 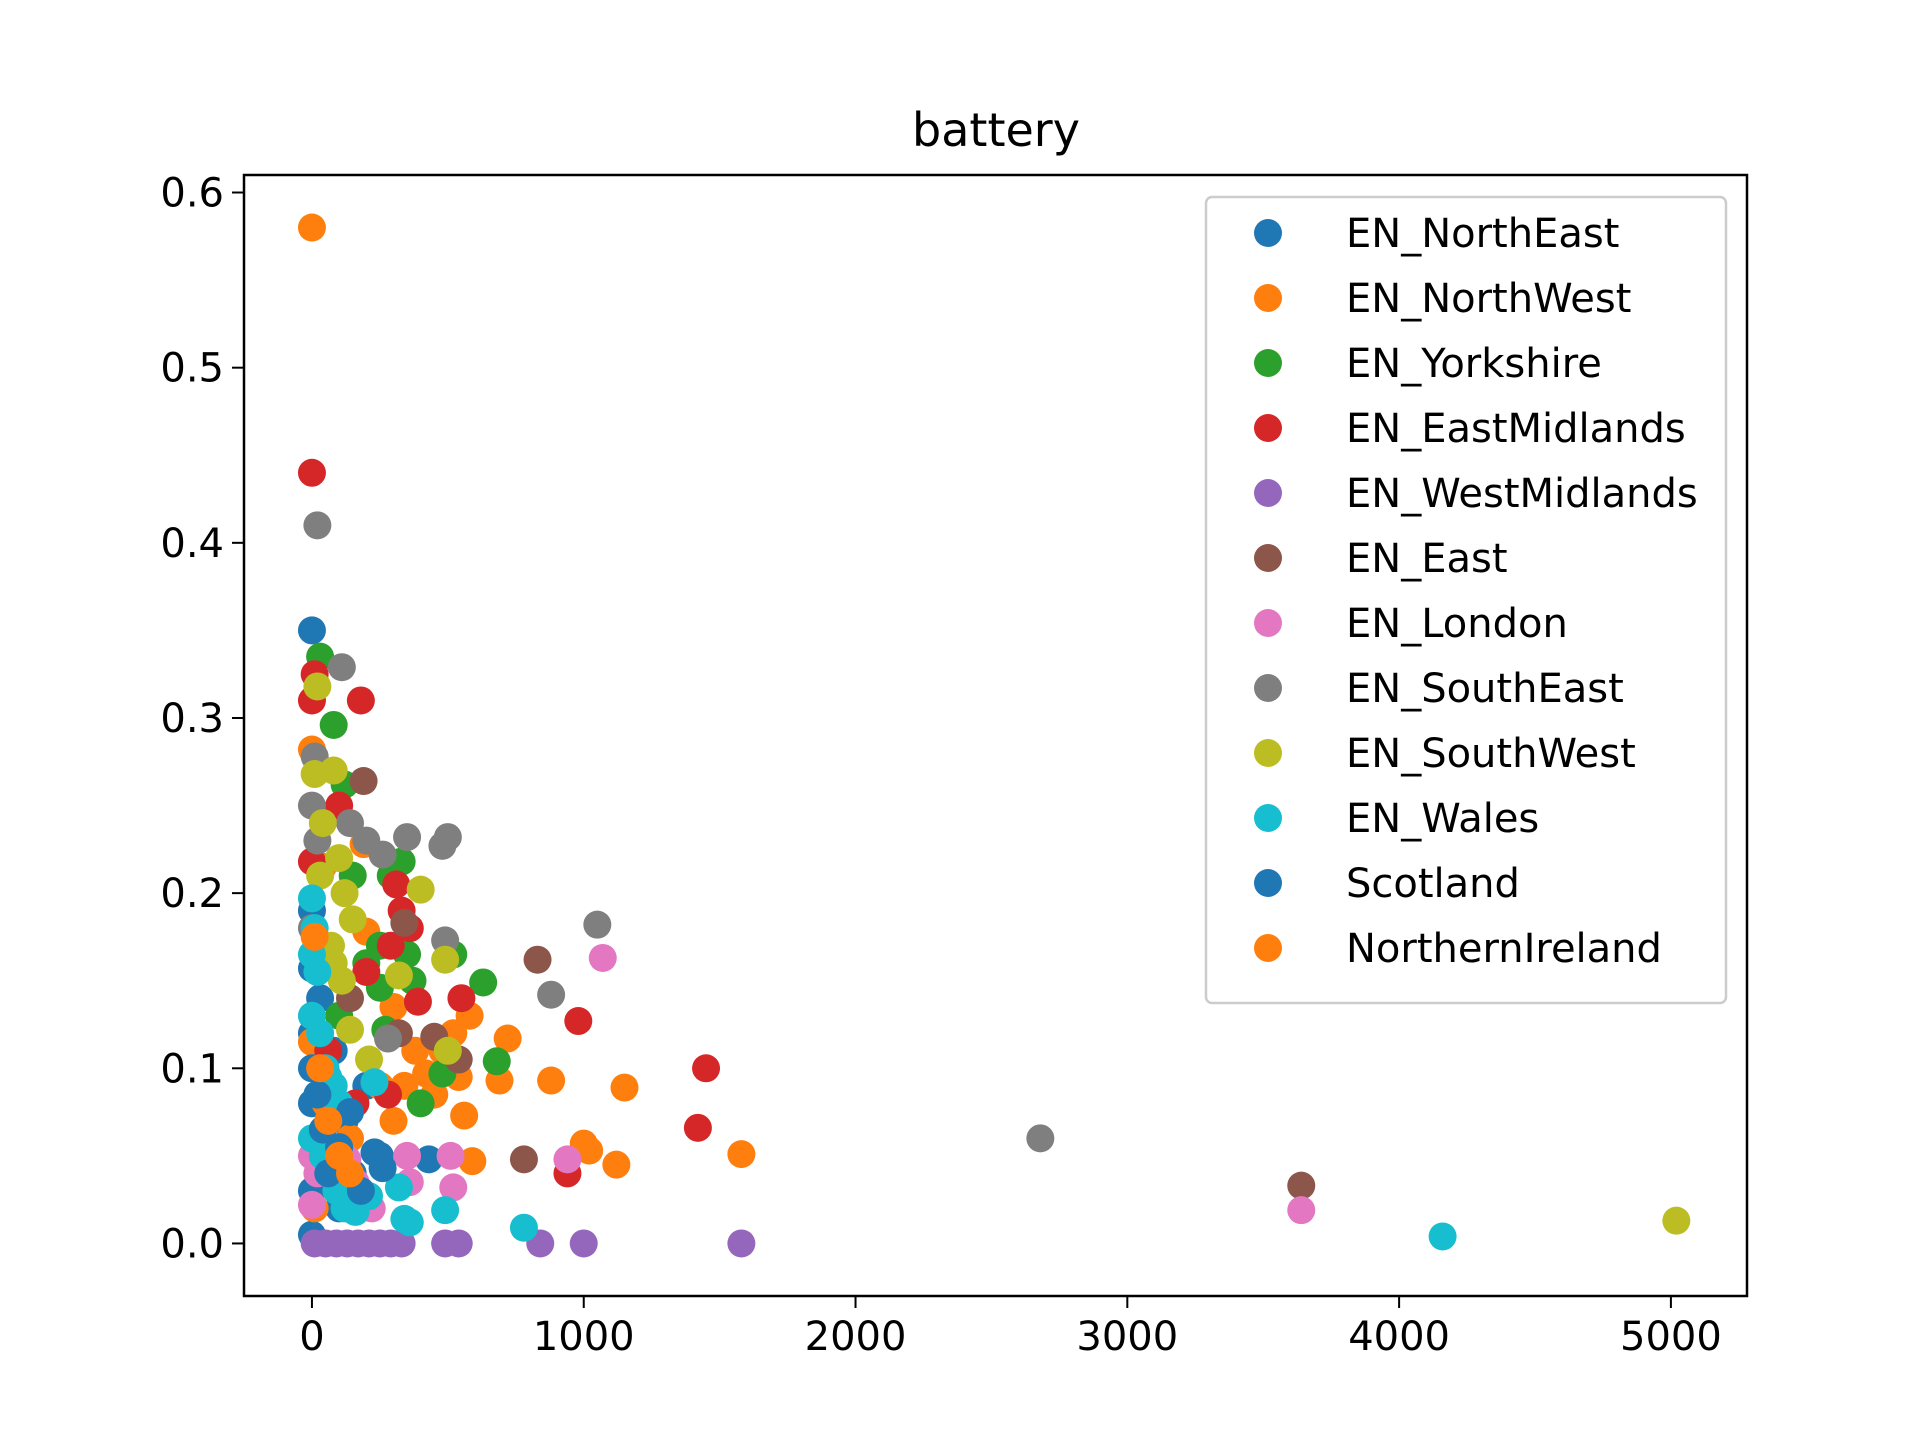 I want to click on x-tick-label: 5000, so click(x=1671, y=1337).